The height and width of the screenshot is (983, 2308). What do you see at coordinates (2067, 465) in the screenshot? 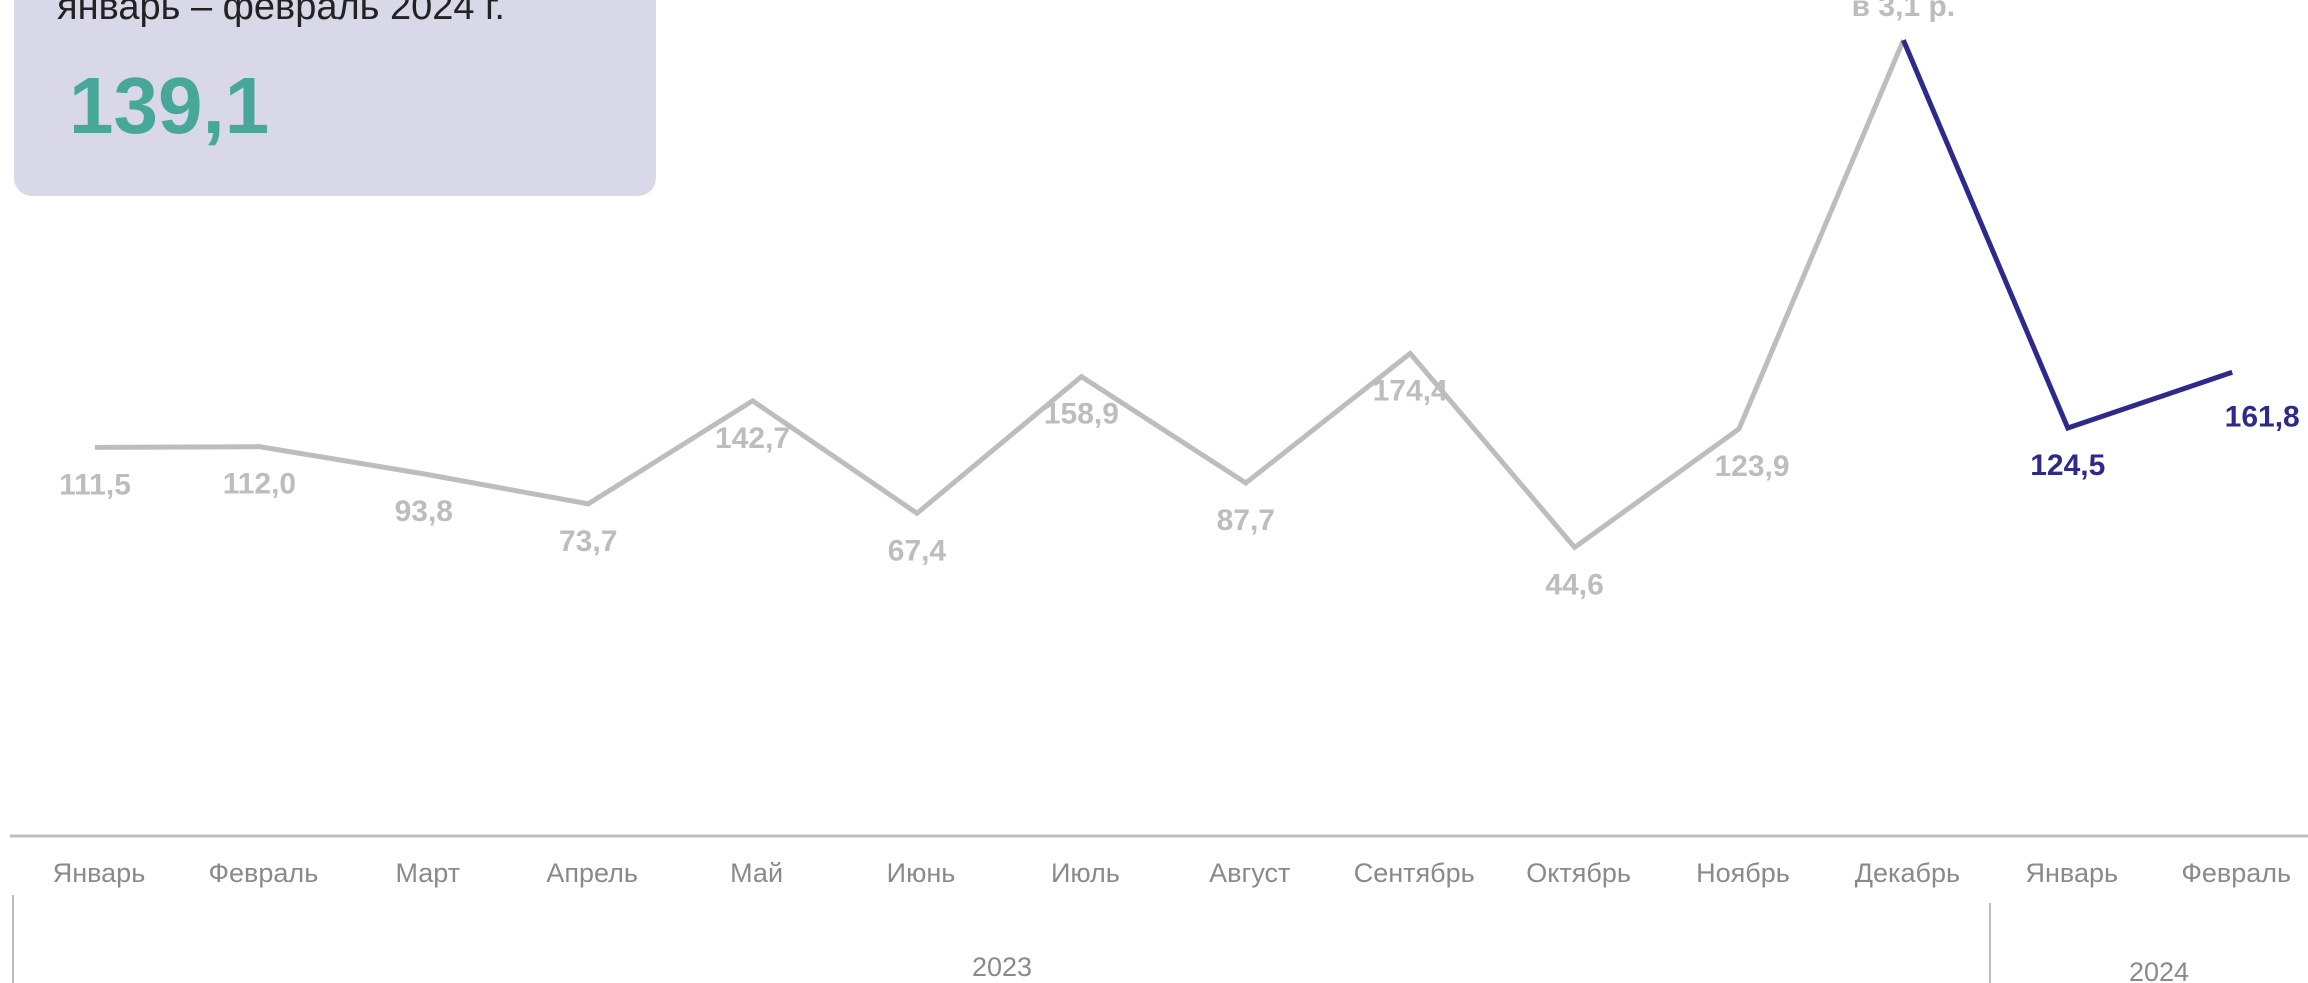
I see `data-label: 124,5` at bounding box center [2067, 465].